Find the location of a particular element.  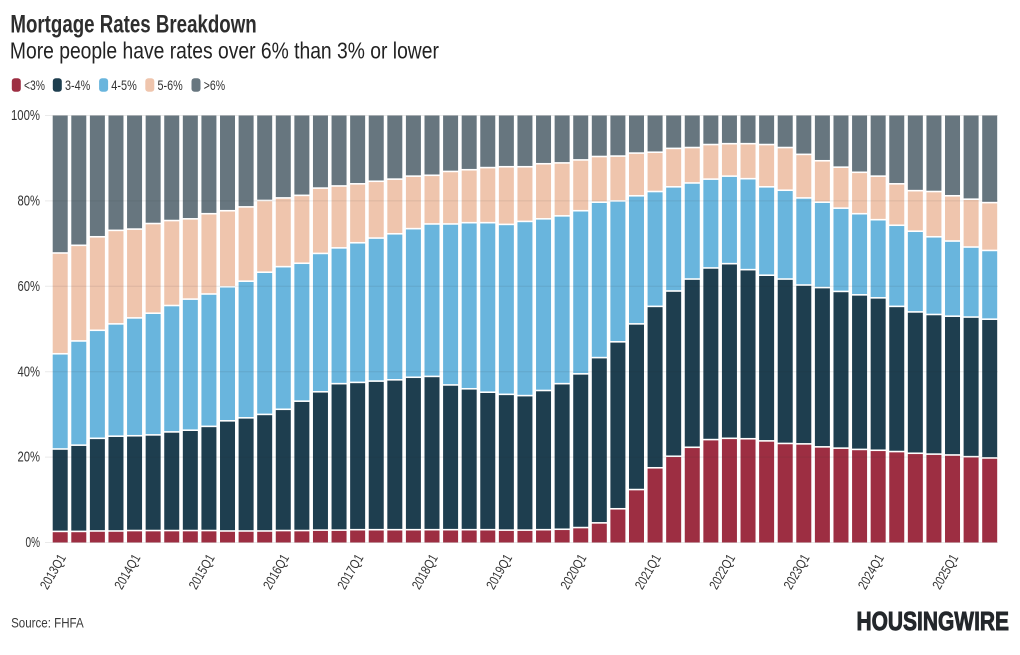

svg-text: 0% is located at coordinates (33, 542).